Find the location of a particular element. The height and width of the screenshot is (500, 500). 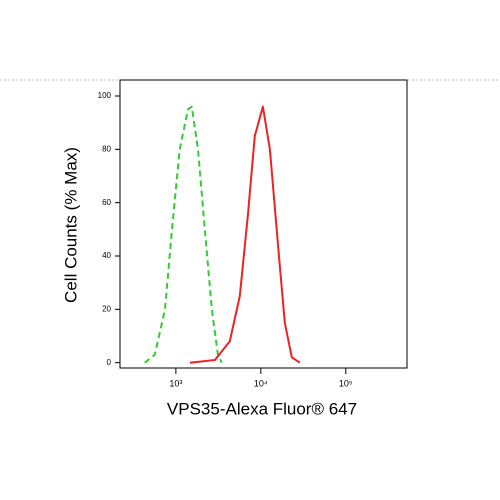

y-tick-label: 60 is located at coordinates (106, 202).